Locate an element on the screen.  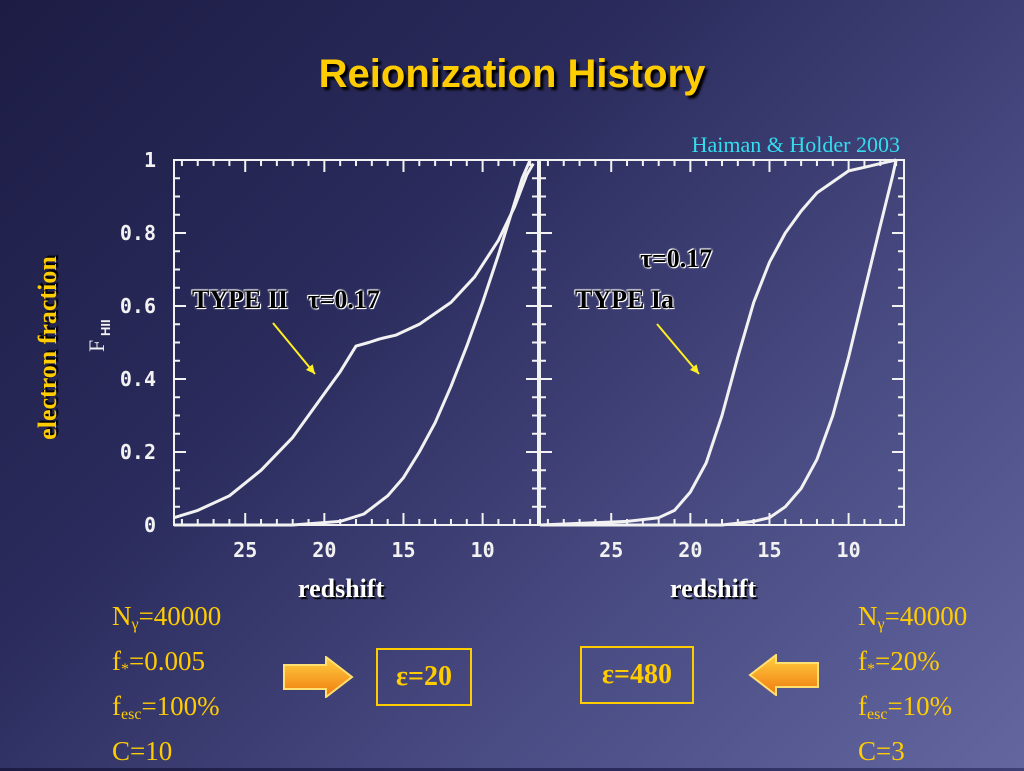
y-tick-label: 1 is located at coordinates (150, 160).